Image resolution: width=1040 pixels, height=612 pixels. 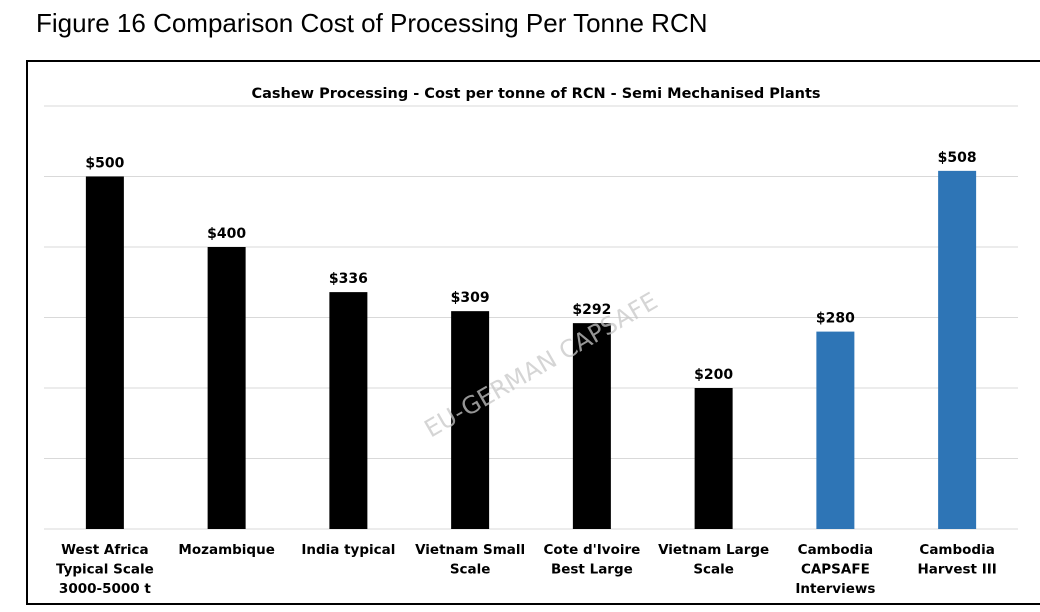 I want to click on data-label-3: $336, so click(x=348, y=279).